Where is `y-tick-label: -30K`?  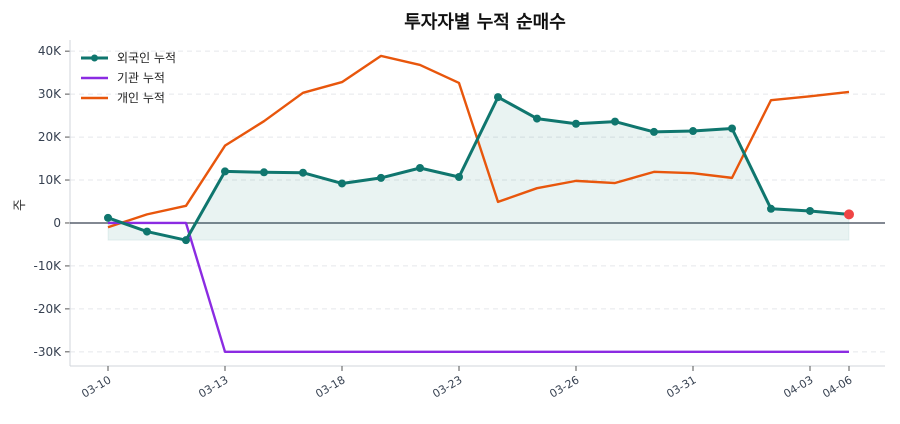 y-tick-label: -30K is located at coordinates (48, 352).